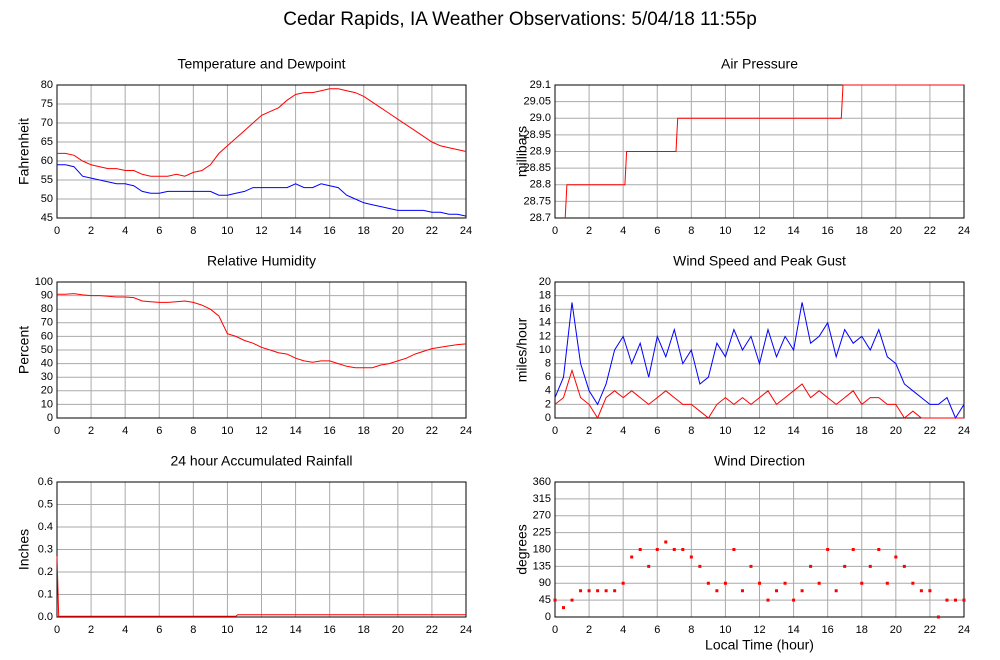  What do you see at coordinates (45, 594) in the screenshot?
I see `y-tick-label: 0.1` at bounding box center [45, 594].